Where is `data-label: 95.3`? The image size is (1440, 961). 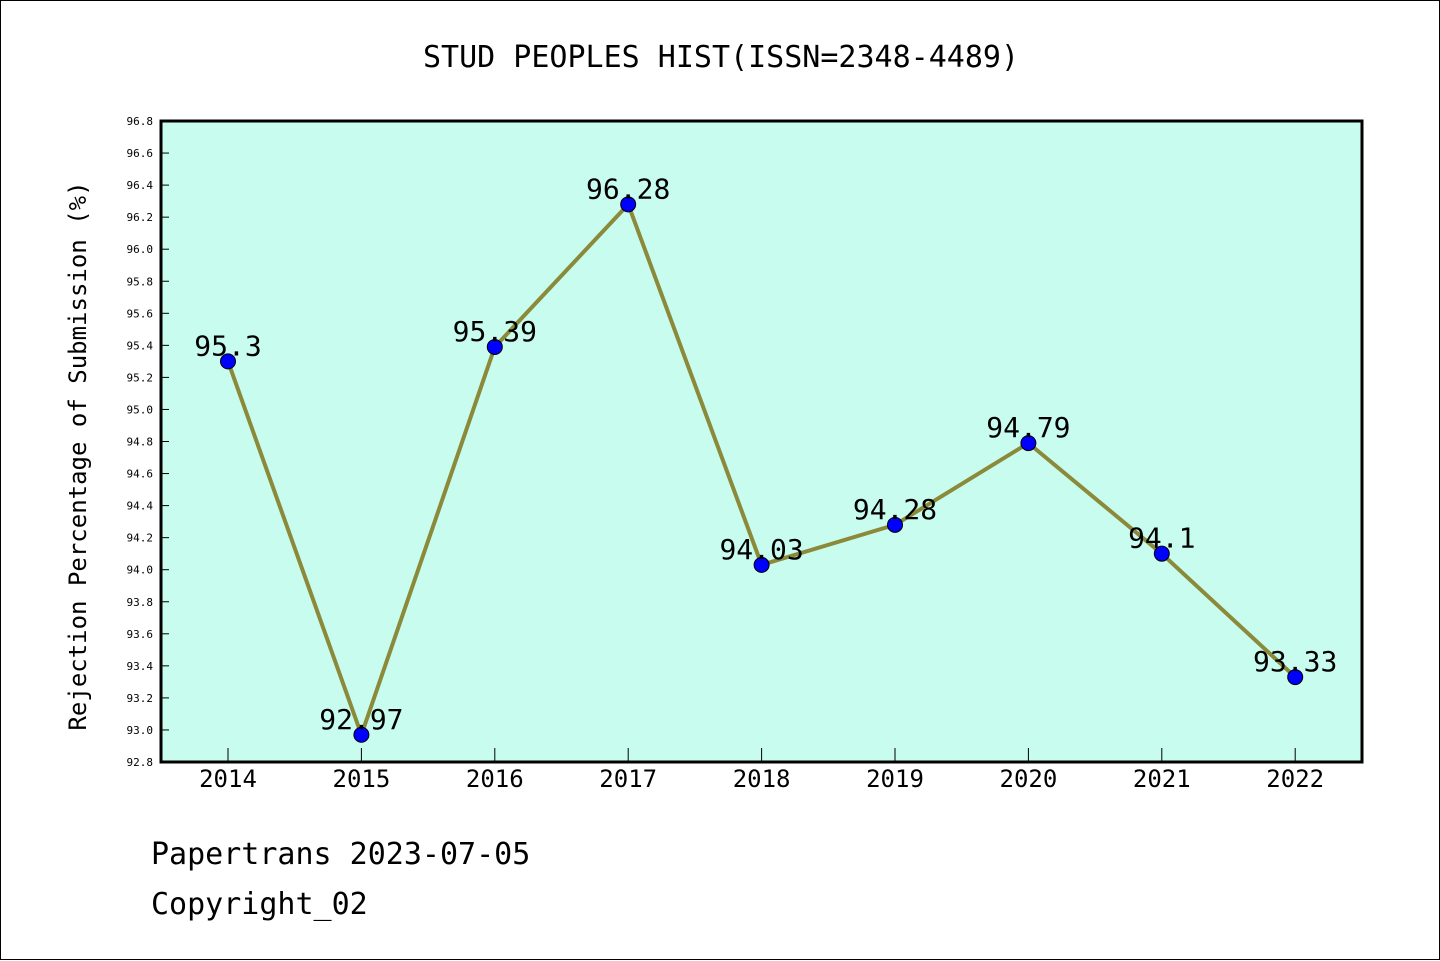
data-label: 95.3 is located at coordinates (227, 345).